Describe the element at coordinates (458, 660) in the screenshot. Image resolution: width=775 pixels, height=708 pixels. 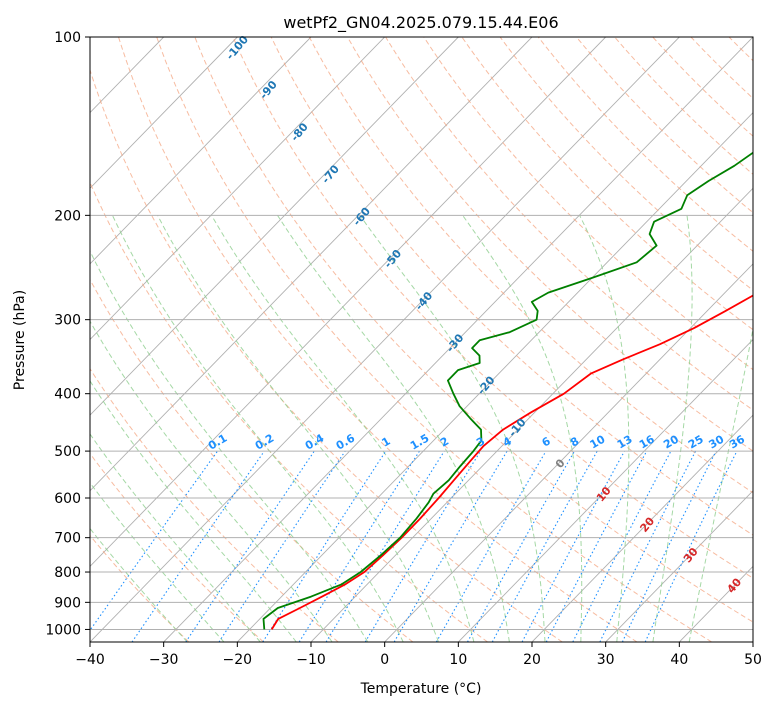
I see `x-tick-label: 10` at that location.